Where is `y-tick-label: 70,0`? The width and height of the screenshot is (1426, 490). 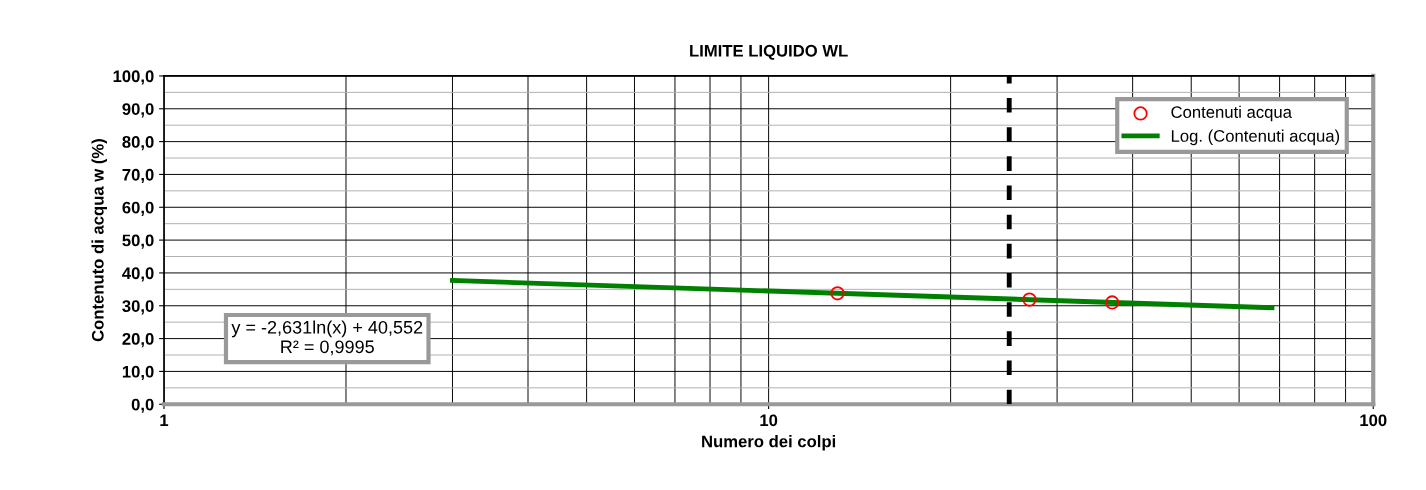 y-tick-label: 70,0 is located at coordinates (138, 176).